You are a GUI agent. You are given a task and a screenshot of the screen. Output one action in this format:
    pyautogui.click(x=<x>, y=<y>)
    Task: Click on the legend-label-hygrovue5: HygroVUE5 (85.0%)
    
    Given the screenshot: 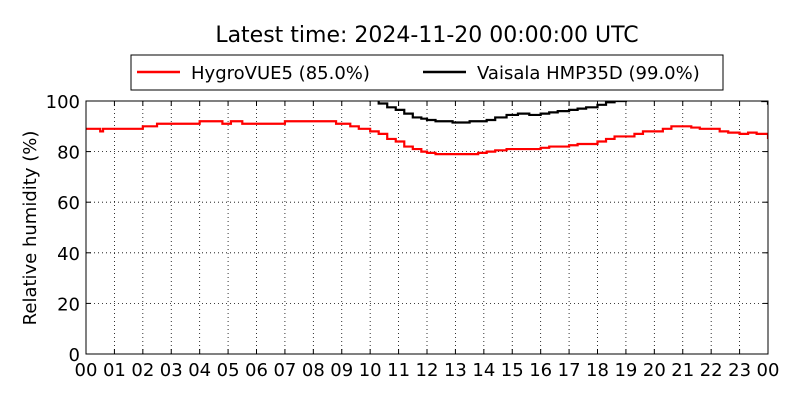 What is the action you would take?
    pyautogui.click(x=280, y=73)
    